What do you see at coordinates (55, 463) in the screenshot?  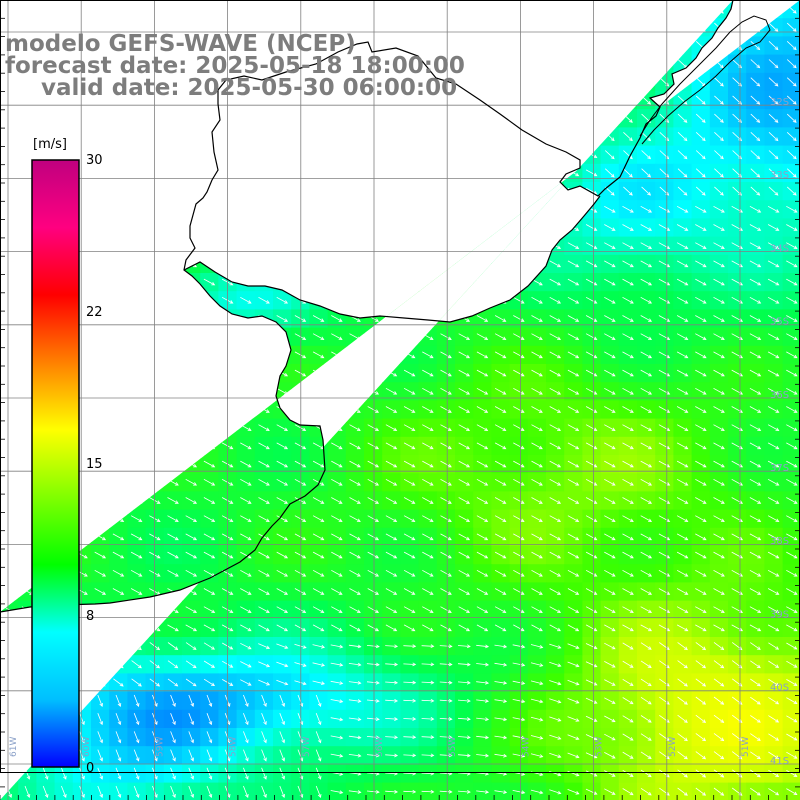 I see `colorbar-gradient` at bounding box center [55, 463].